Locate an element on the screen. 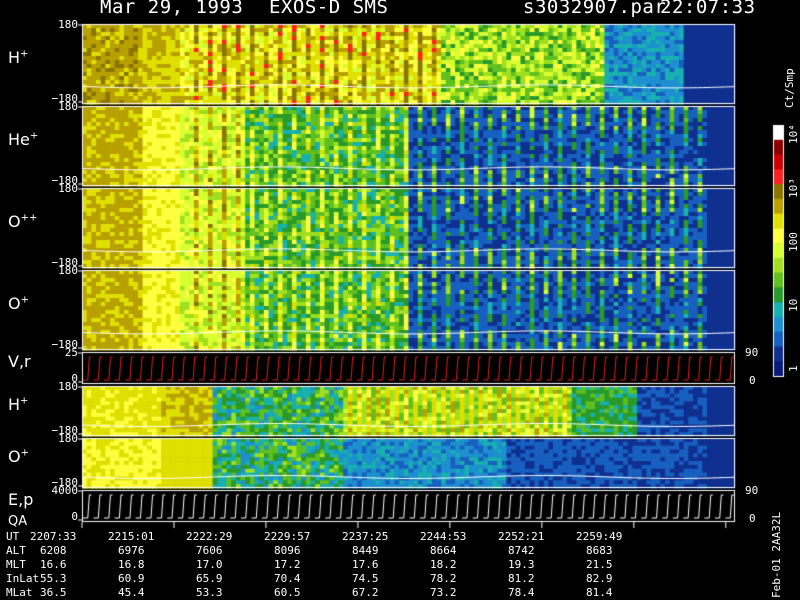 The image size is (800, 600). axis-row-value: 36.5 is located at coordinates (53, 592).